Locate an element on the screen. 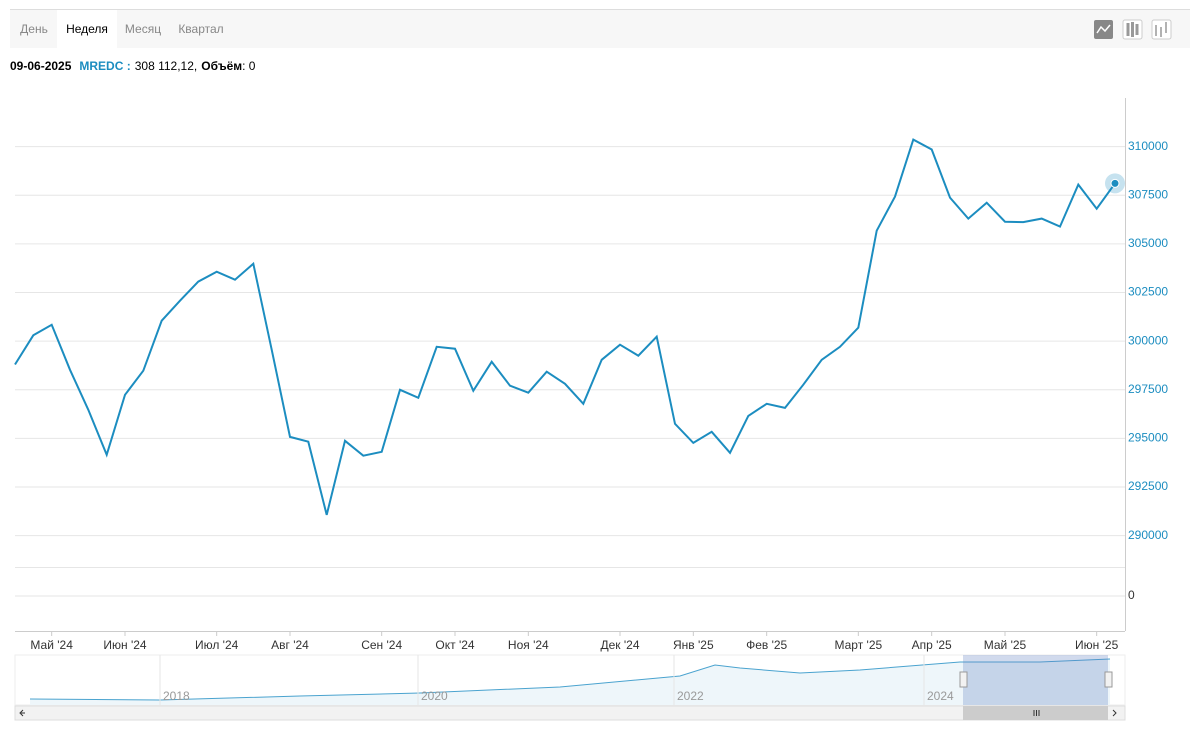 Image resolution: width=1200 pixels, height=730 pixels. header-date: 09-06-2025 is located at coordinates (41, 66).